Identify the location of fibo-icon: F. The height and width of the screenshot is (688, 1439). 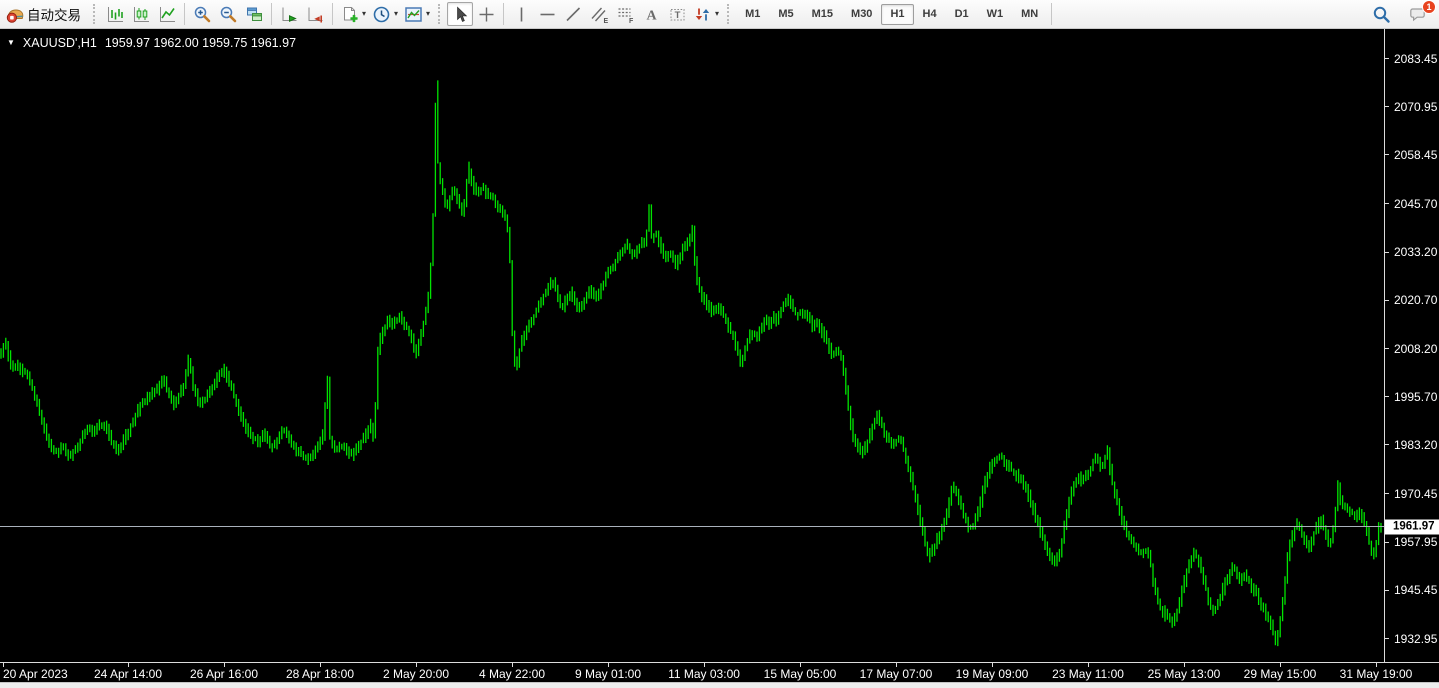
(625, 14).